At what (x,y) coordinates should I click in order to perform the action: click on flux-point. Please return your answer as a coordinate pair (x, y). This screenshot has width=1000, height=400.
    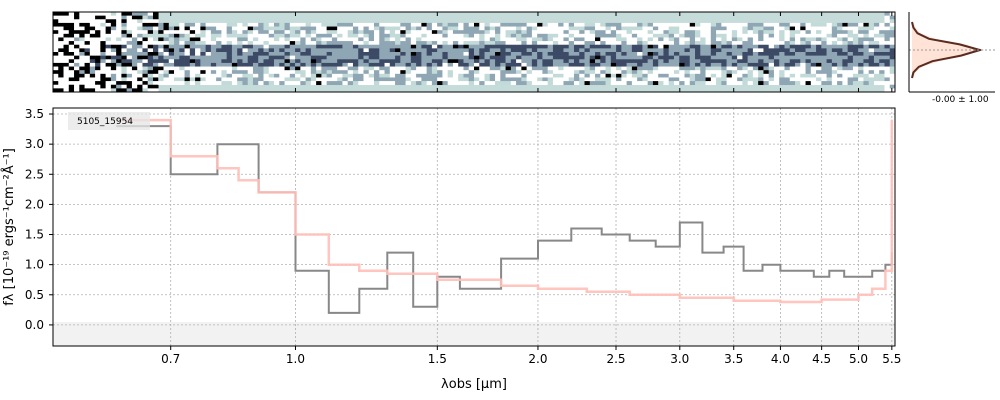
    Looking at the image, I should click on (413, 307).